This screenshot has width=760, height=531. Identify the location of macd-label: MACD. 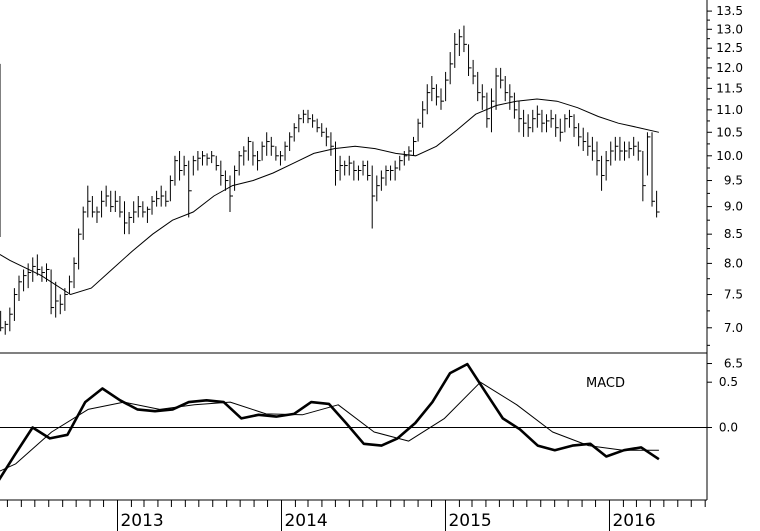
(605, 383).